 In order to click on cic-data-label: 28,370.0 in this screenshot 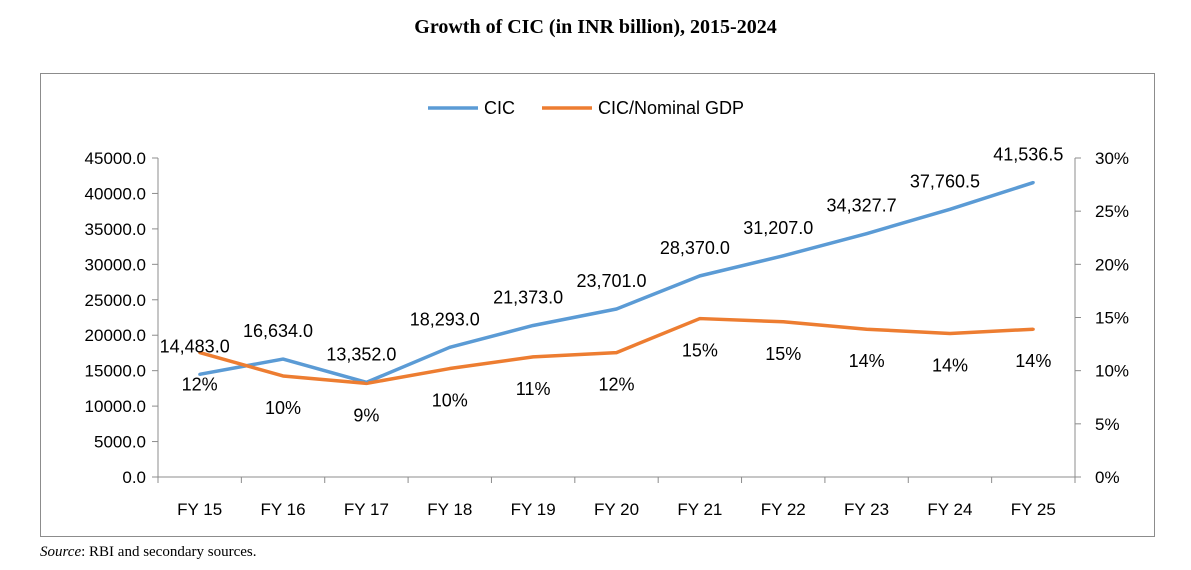, I will do `click(695, 248)`.